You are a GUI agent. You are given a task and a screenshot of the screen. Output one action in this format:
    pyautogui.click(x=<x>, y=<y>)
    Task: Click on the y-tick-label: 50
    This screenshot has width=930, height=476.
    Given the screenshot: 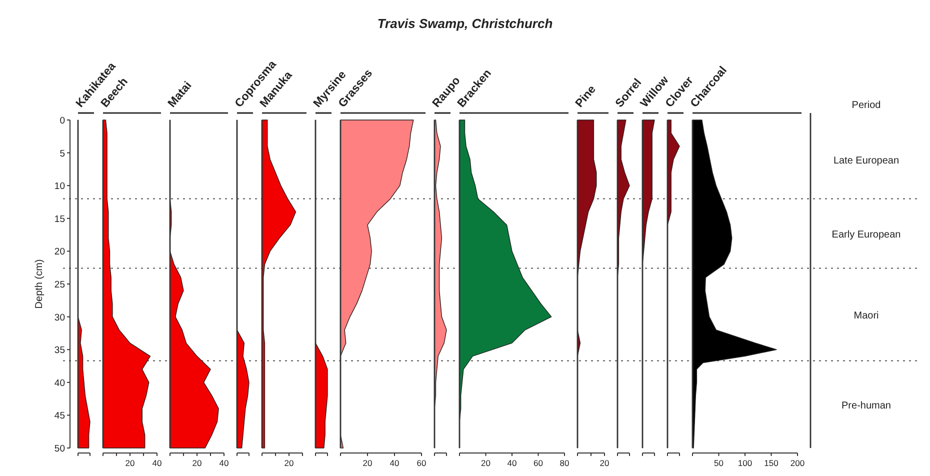 What is the action you would take?
    pyautogui.click(x=59, y=449)
    